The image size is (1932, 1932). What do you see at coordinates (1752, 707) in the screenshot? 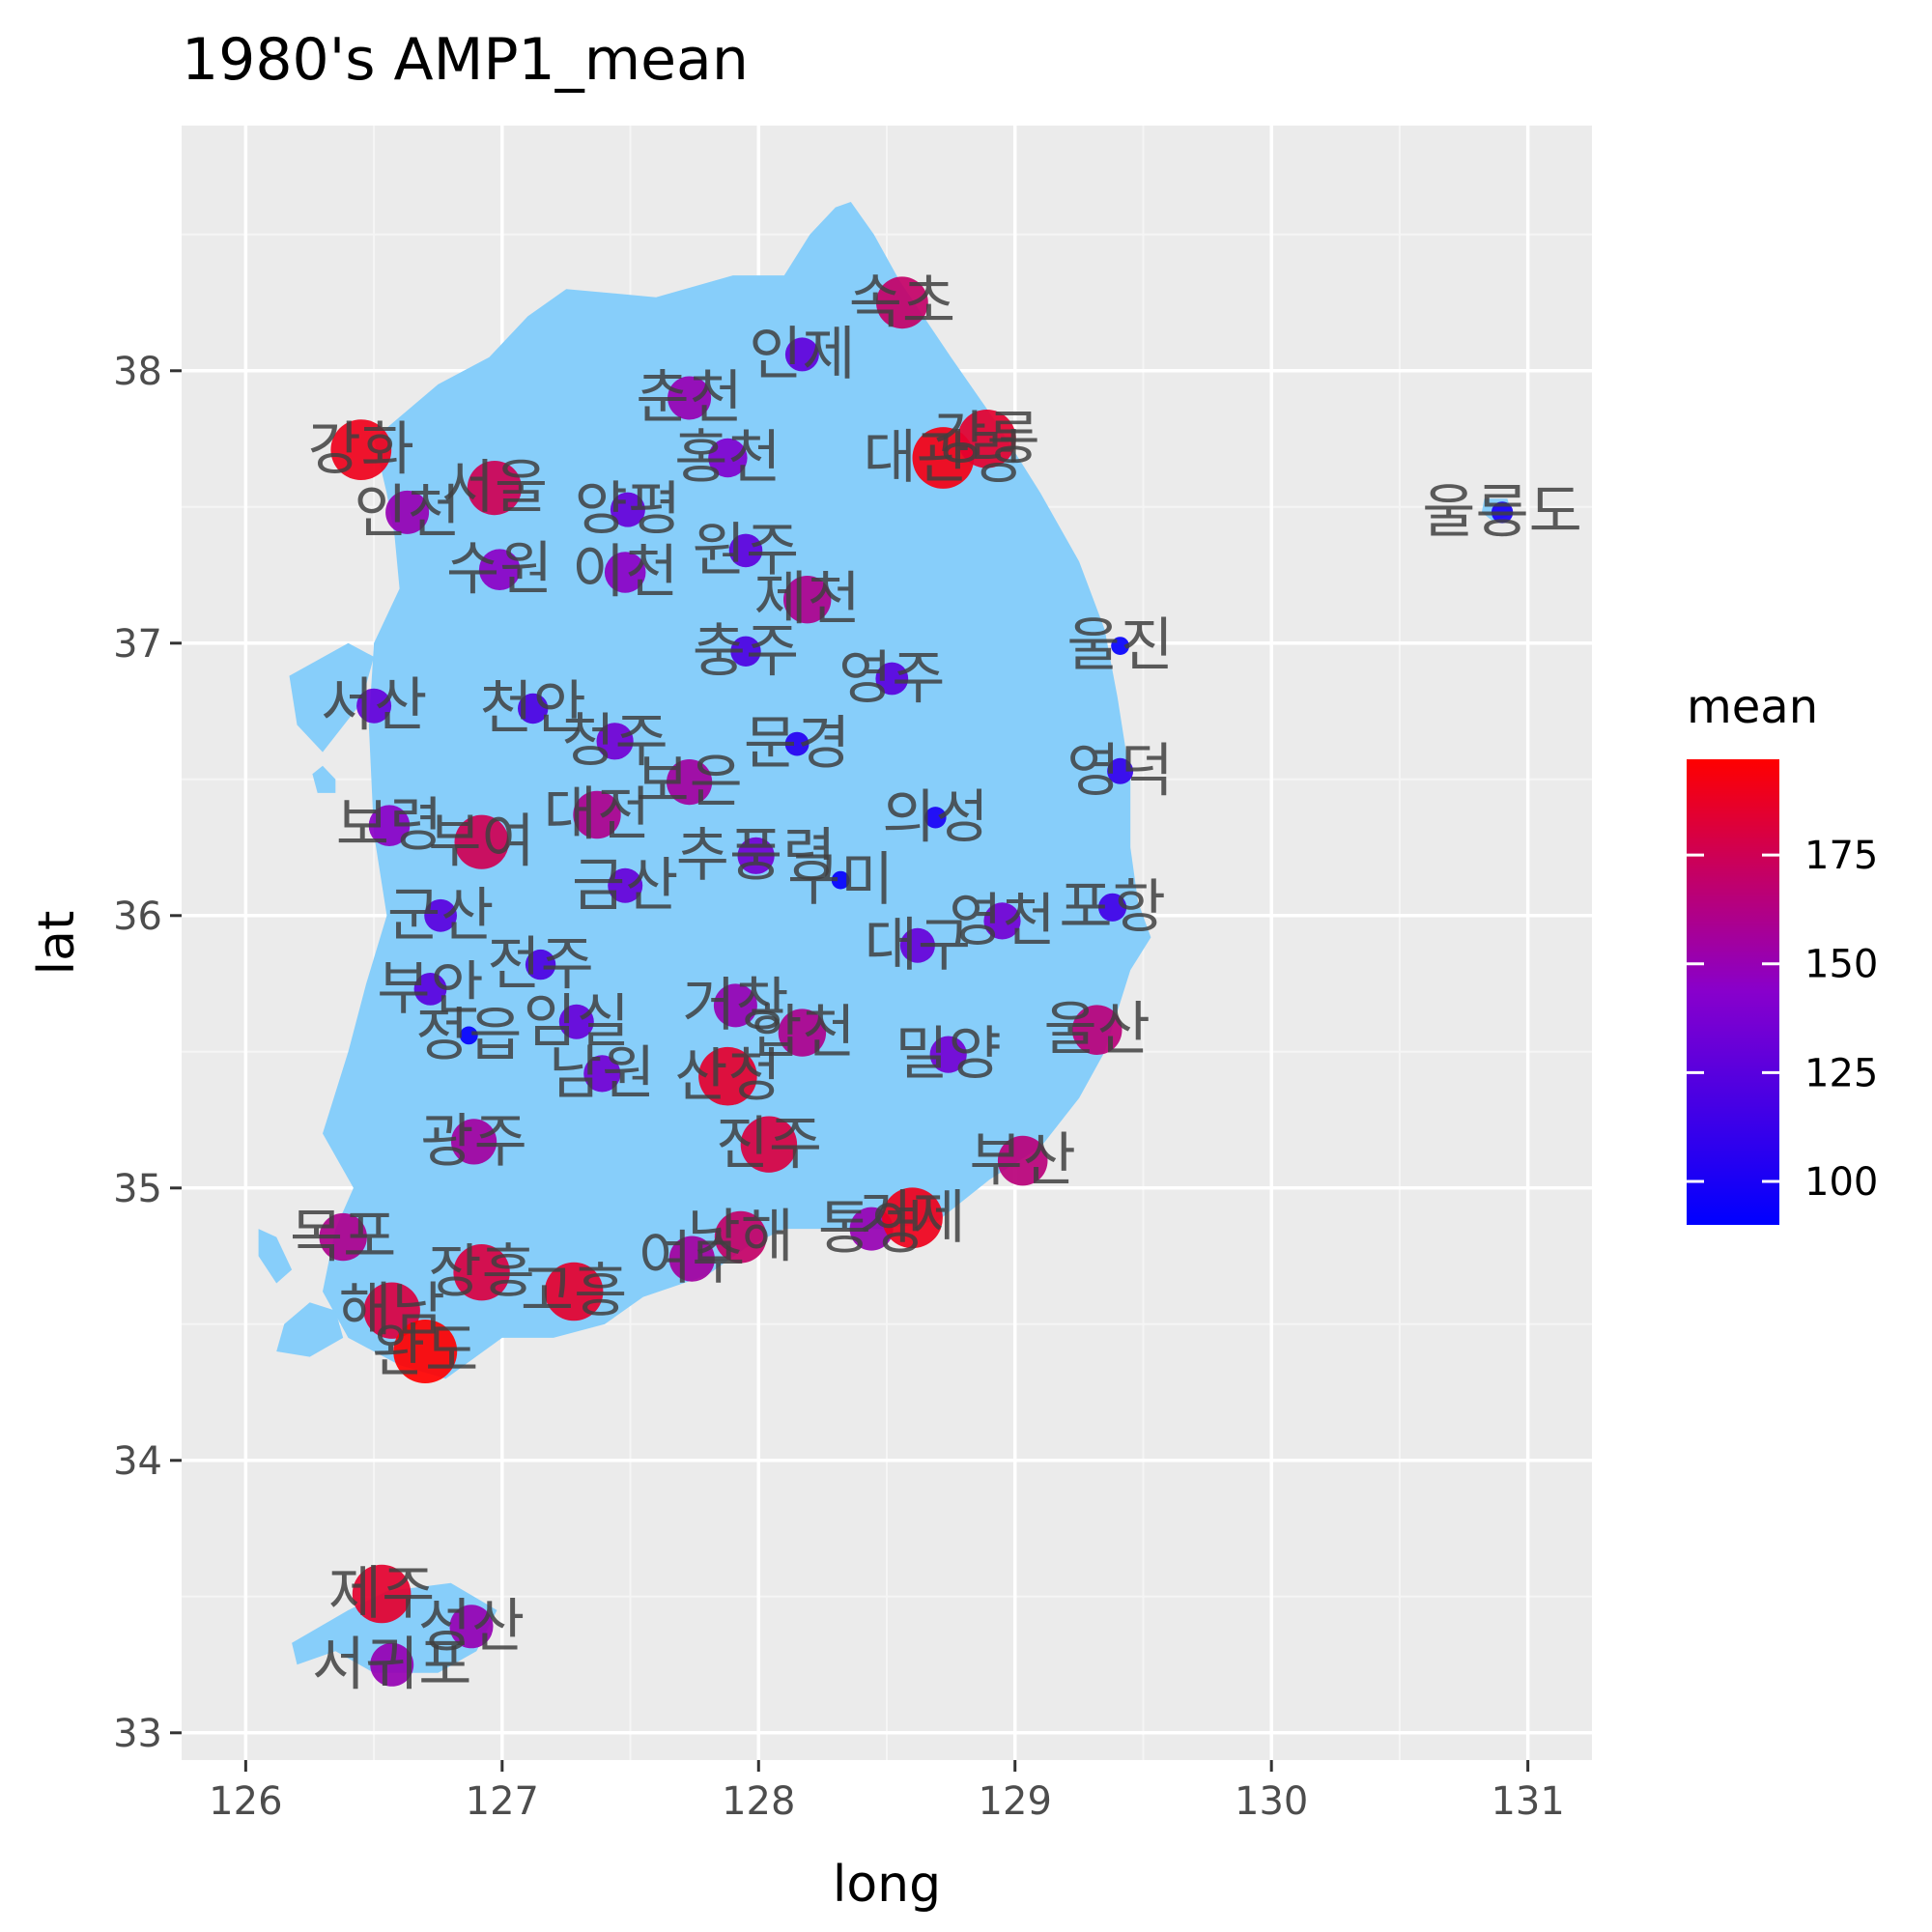
I see `legend-title: mean` at bounding box center [1752, 707].